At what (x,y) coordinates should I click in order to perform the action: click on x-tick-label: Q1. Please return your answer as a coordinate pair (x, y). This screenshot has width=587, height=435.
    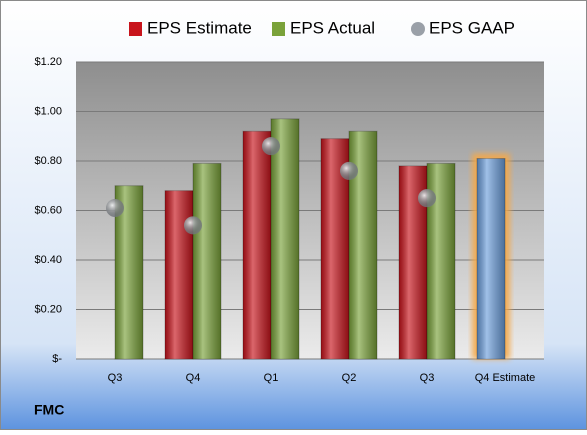
    Looking at the image, I should click on (271, 378).